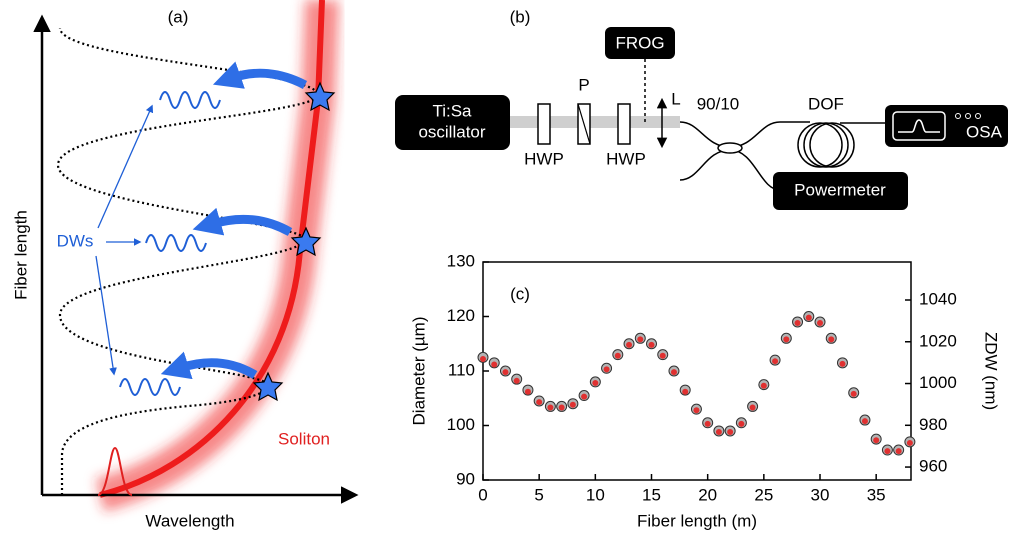 The image size is (1011, 535). Describe the element at coordinates (697, 520) in the screenshot. I see `x-axis-title: Fiber length (m)` at that location.